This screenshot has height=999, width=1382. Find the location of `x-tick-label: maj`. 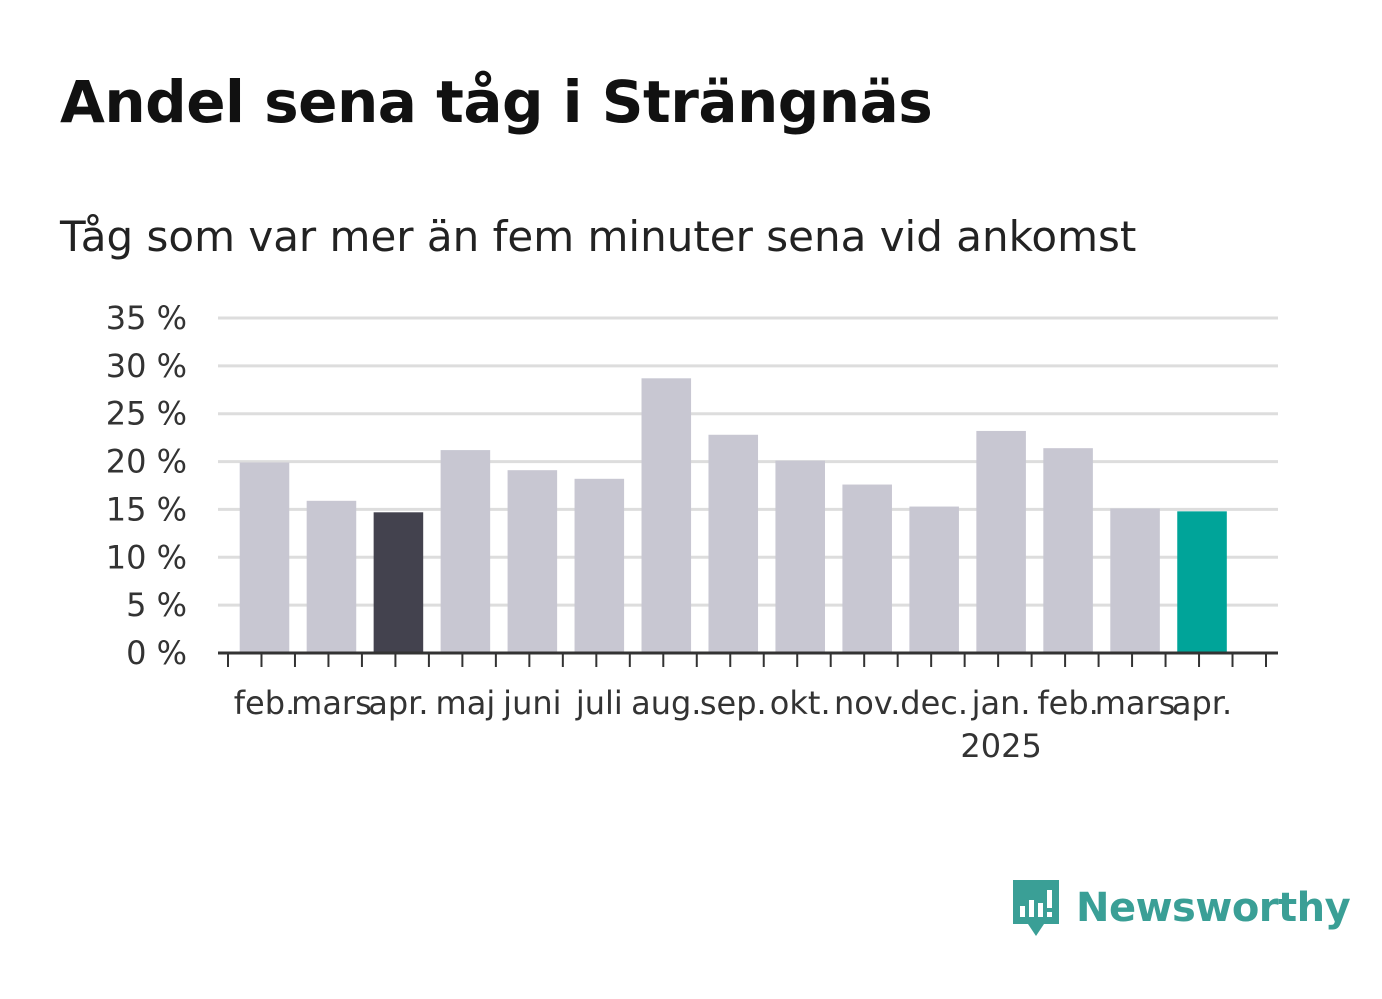

x-tick-label: maj is located at coordinates (466, 703).